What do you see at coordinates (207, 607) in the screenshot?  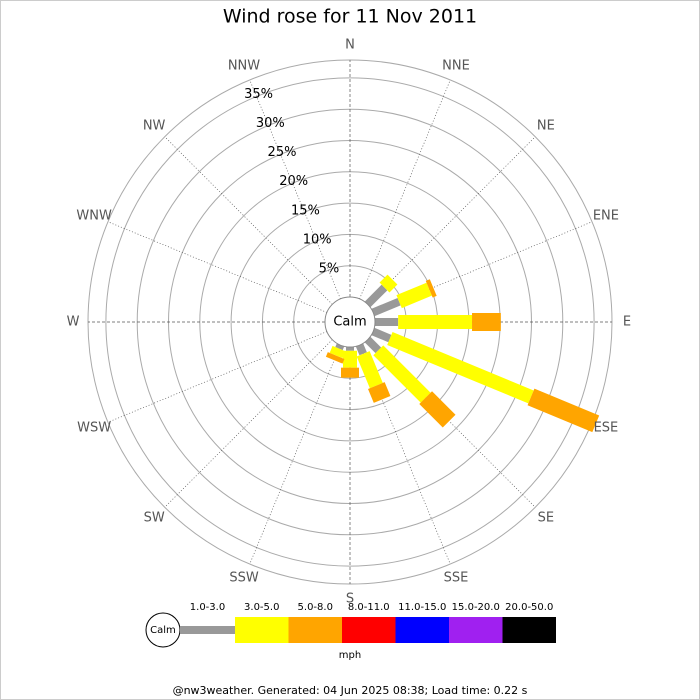 I see `legend-label: 1.0-3.0` at bounding box center [207, 607].